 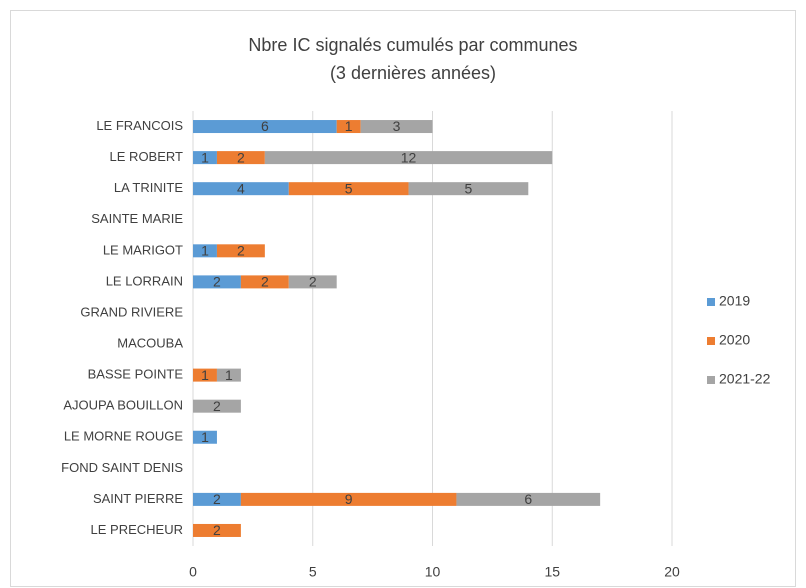 I want to click on legend-label: 2021-22, so click(x=745, y=379).